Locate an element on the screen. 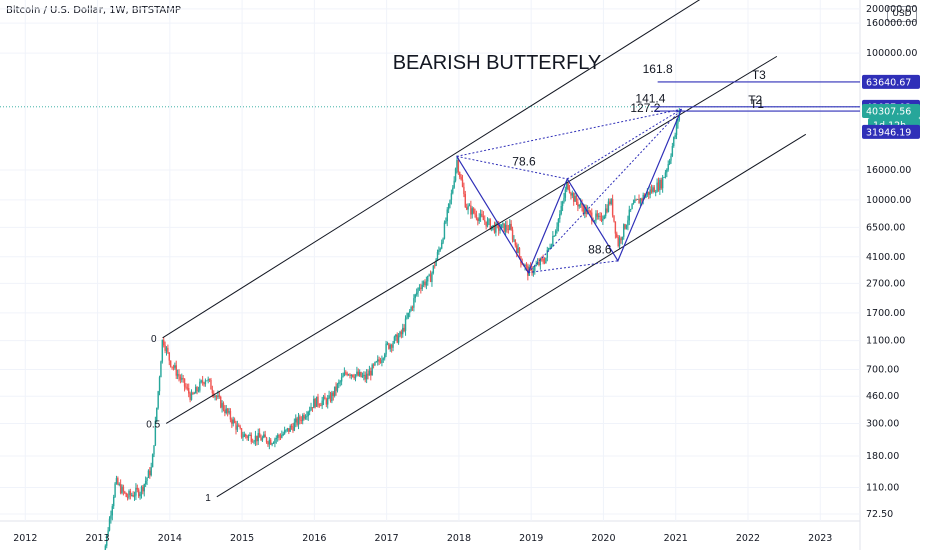 The height and width of the screenshot is (550, 932). fib-ratio-label: 78.6 is located at coordinates (524, 161).